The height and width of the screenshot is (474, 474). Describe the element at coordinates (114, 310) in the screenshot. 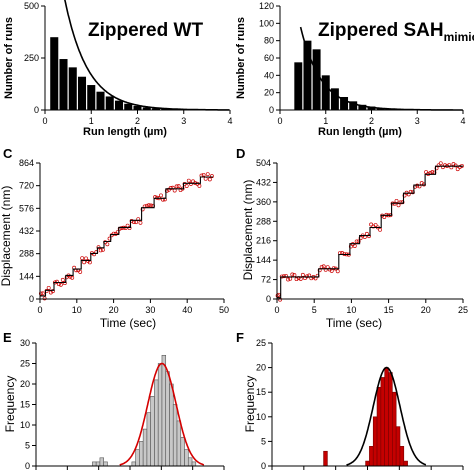

I see `panel-c-x-tick-label: 20` at that location.